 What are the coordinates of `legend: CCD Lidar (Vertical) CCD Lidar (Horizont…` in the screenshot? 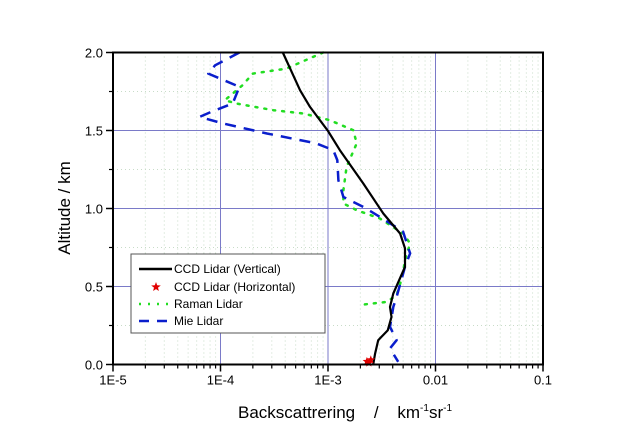 It's located at (228, 293).